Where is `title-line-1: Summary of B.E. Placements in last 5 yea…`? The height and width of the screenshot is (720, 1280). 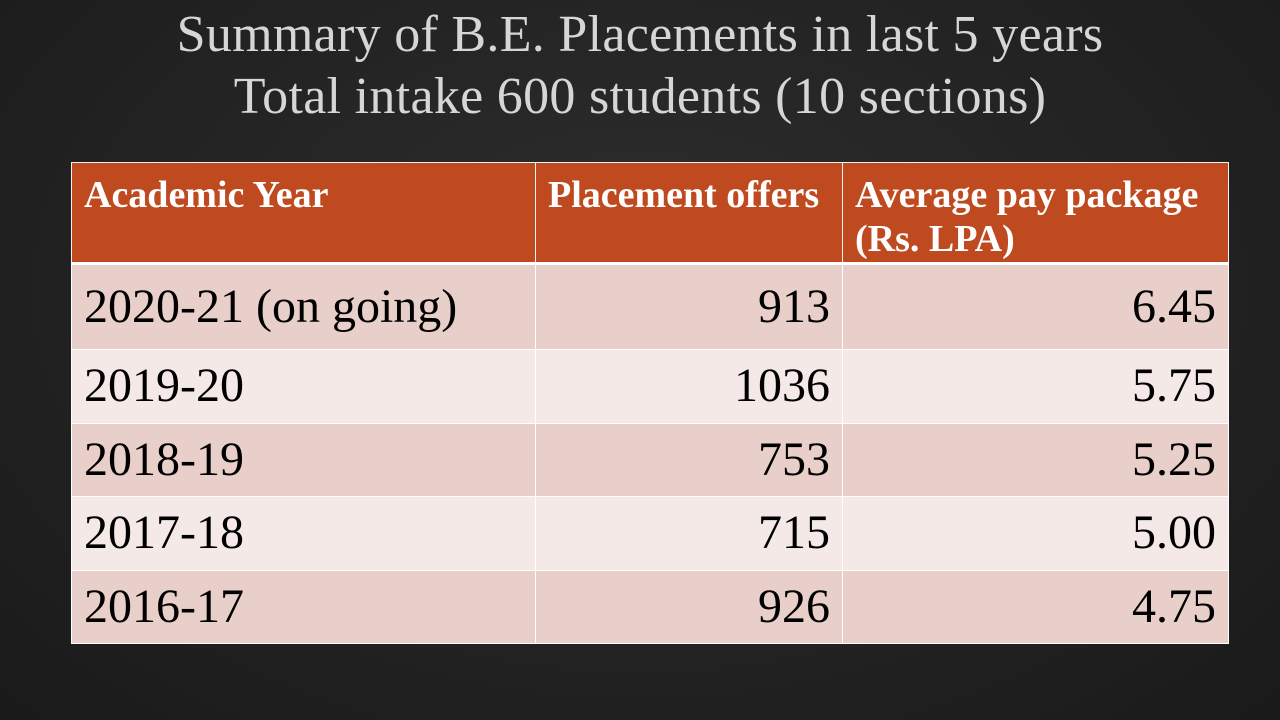 title-line-1: Summary of B.E. Placements in last 5 yea… is located at coordinates (640, 35).